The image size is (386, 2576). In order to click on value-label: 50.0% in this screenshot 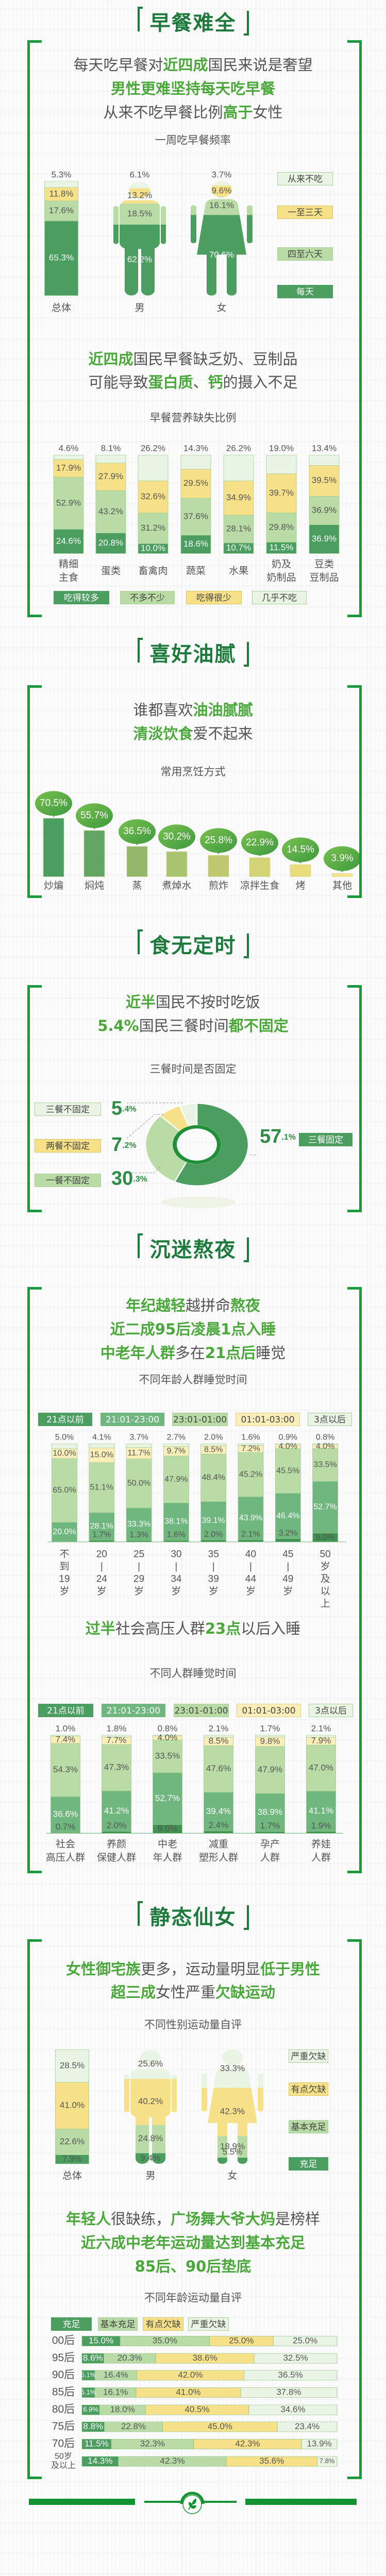, I will do `click(138, 1483)`.